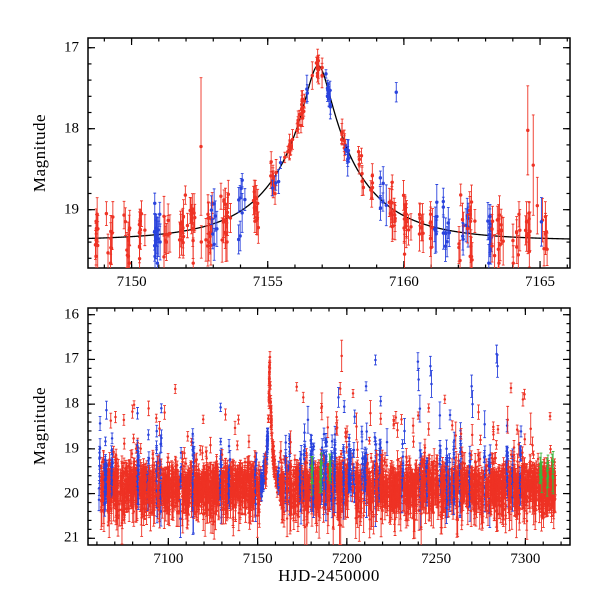 Image resolution: width=600 pixels, height=600 pixels. Describe the element at coordinates (329, 575) in the screenshot. I see `x-axis-label: HJD-2450000` at that location.